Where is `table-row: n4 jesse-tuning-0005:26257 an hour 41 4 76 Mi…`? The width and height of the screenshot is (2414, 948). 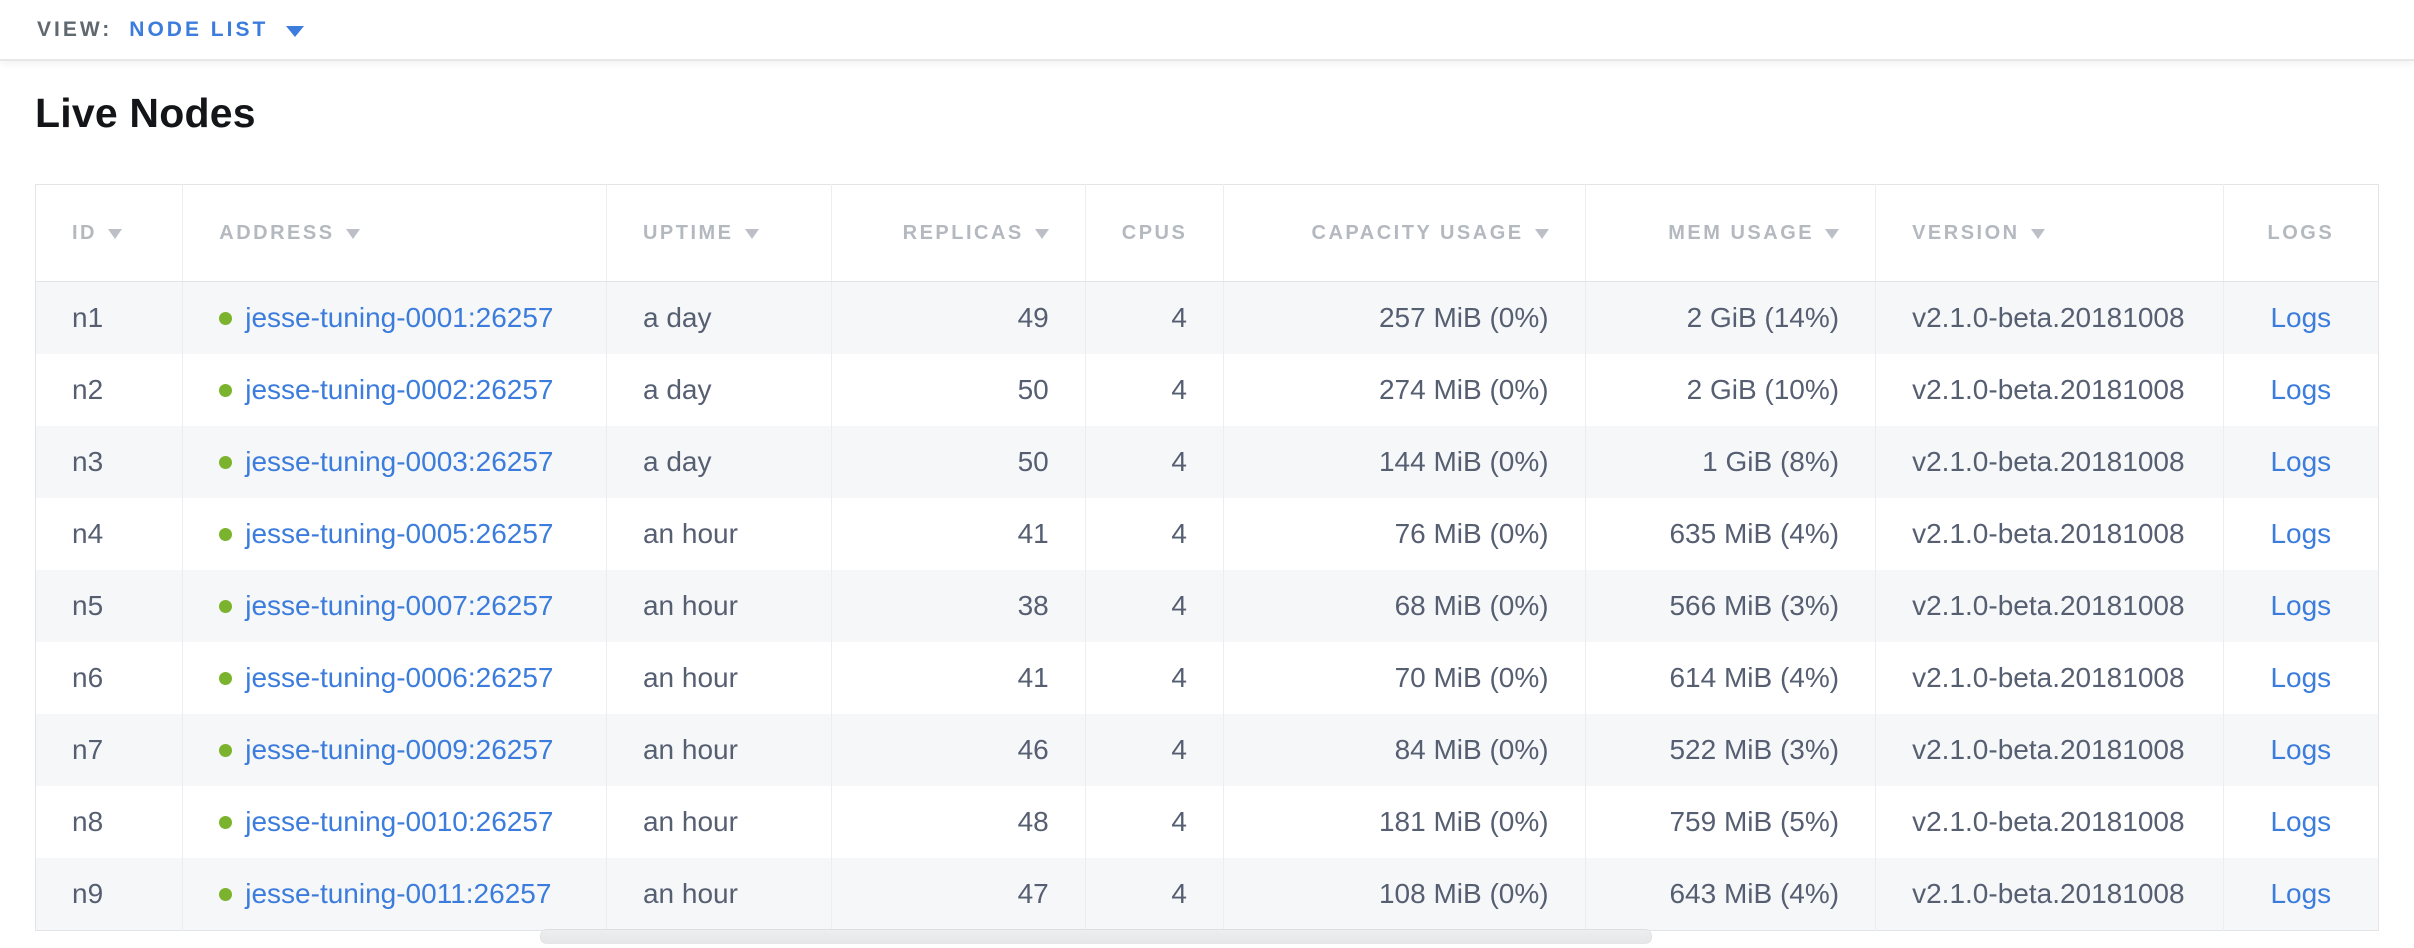
table-row: n4 jesse-tuning-0005:26257 an hour 41 4 76 Mi… is located at coordinates (1207, 534).